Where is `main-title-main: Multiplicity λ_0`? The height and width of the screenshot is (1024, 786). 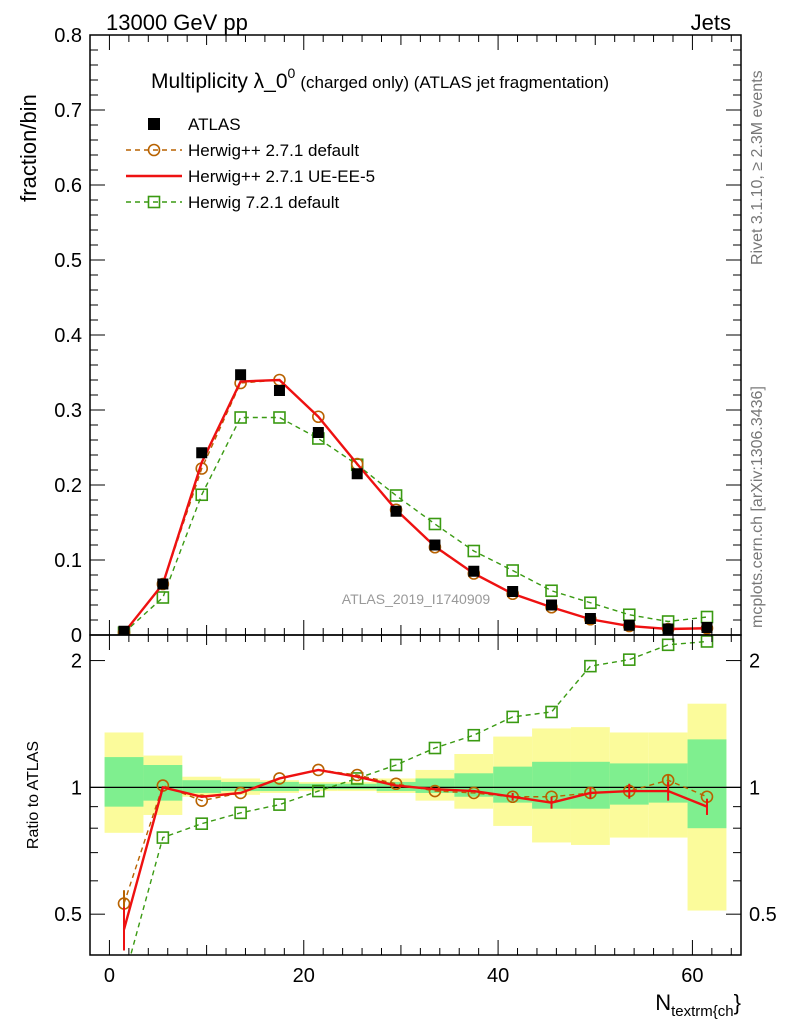 main-title-main: Multiplicity λ_0 is located at coordinates (219, 81).